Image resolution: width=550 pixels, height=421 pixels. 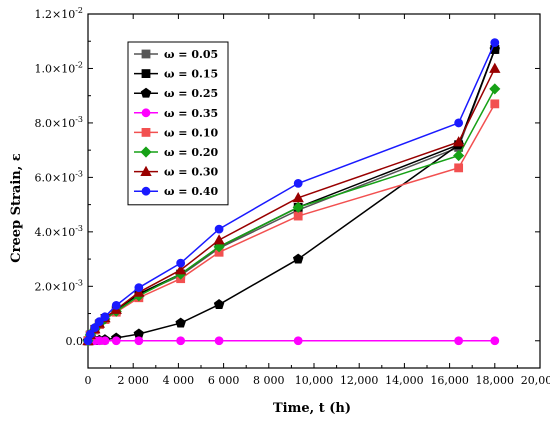 I want to click on legend-label: ω = 0.20, so click(x=191, y=152).